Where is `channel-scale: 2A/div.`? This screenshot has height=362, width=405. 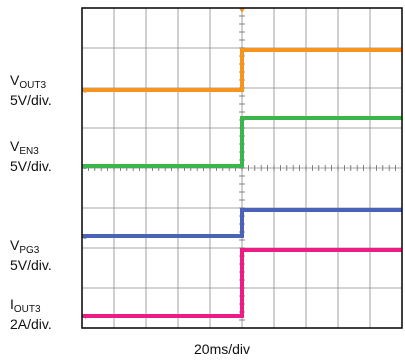
channel-scale: 2A/div. is located at coordinates (31, 324).